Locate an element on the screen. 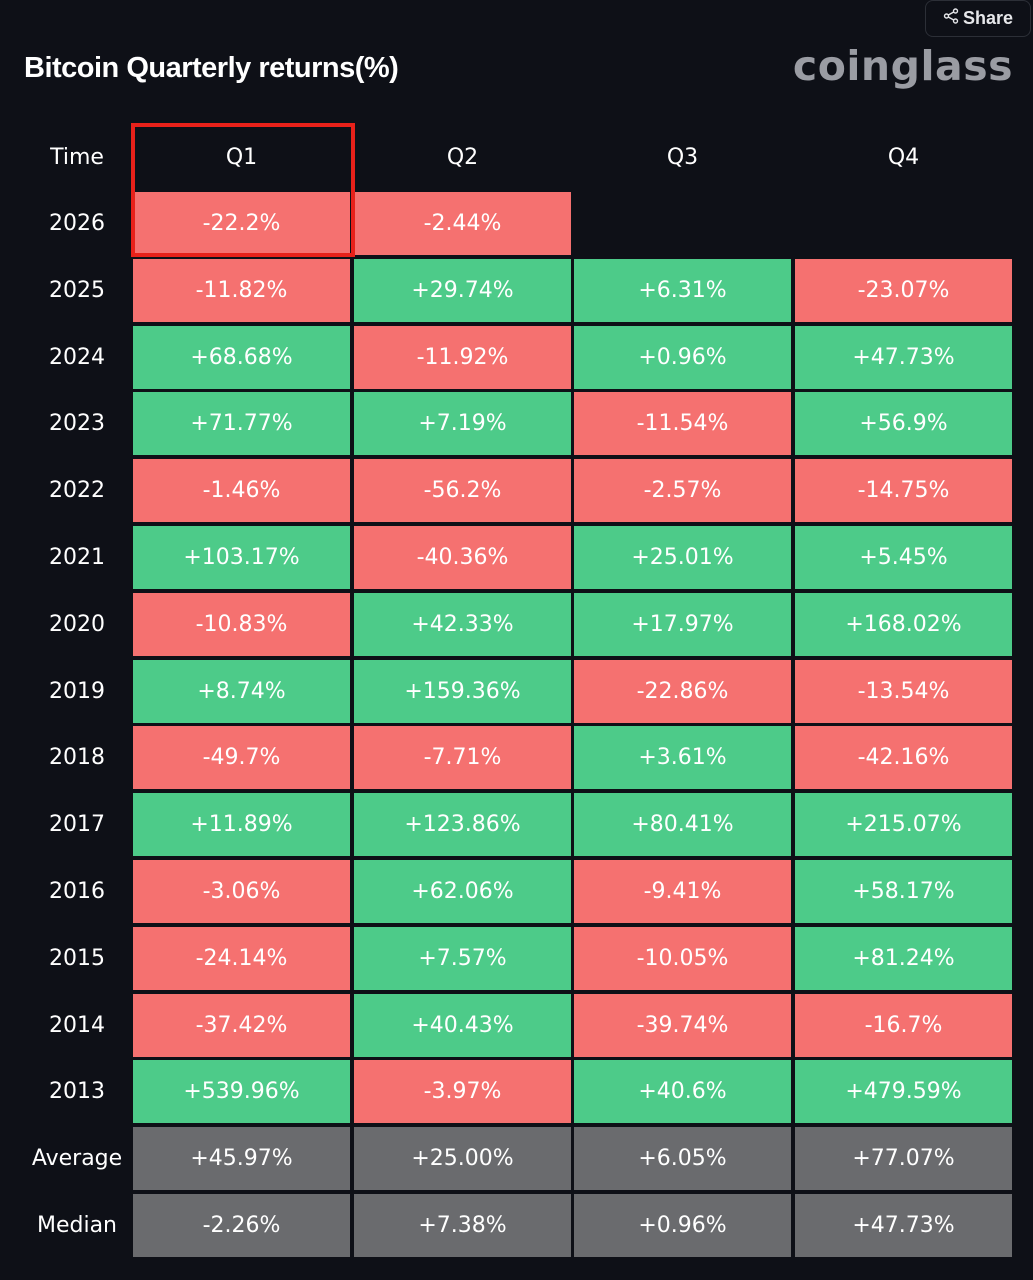  return-cell-2025-q2: +29.74% is located at coordinates (462, 290).